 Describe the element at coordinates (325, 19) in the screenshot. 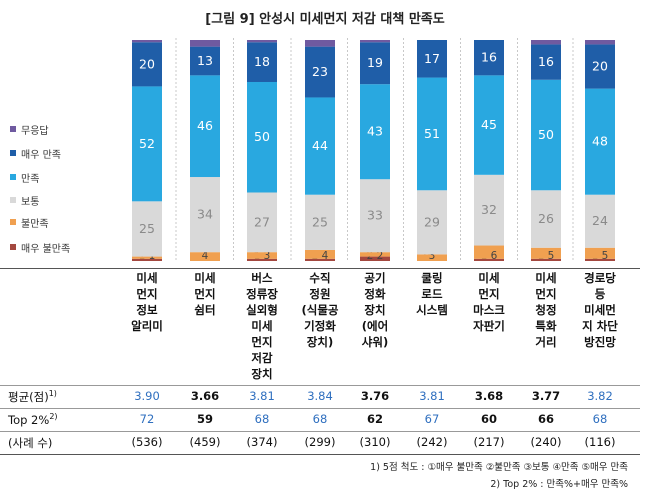

I see `chart-title: [그림 9] 안성시 미세먼지 저감 대책 만족도` at that location.